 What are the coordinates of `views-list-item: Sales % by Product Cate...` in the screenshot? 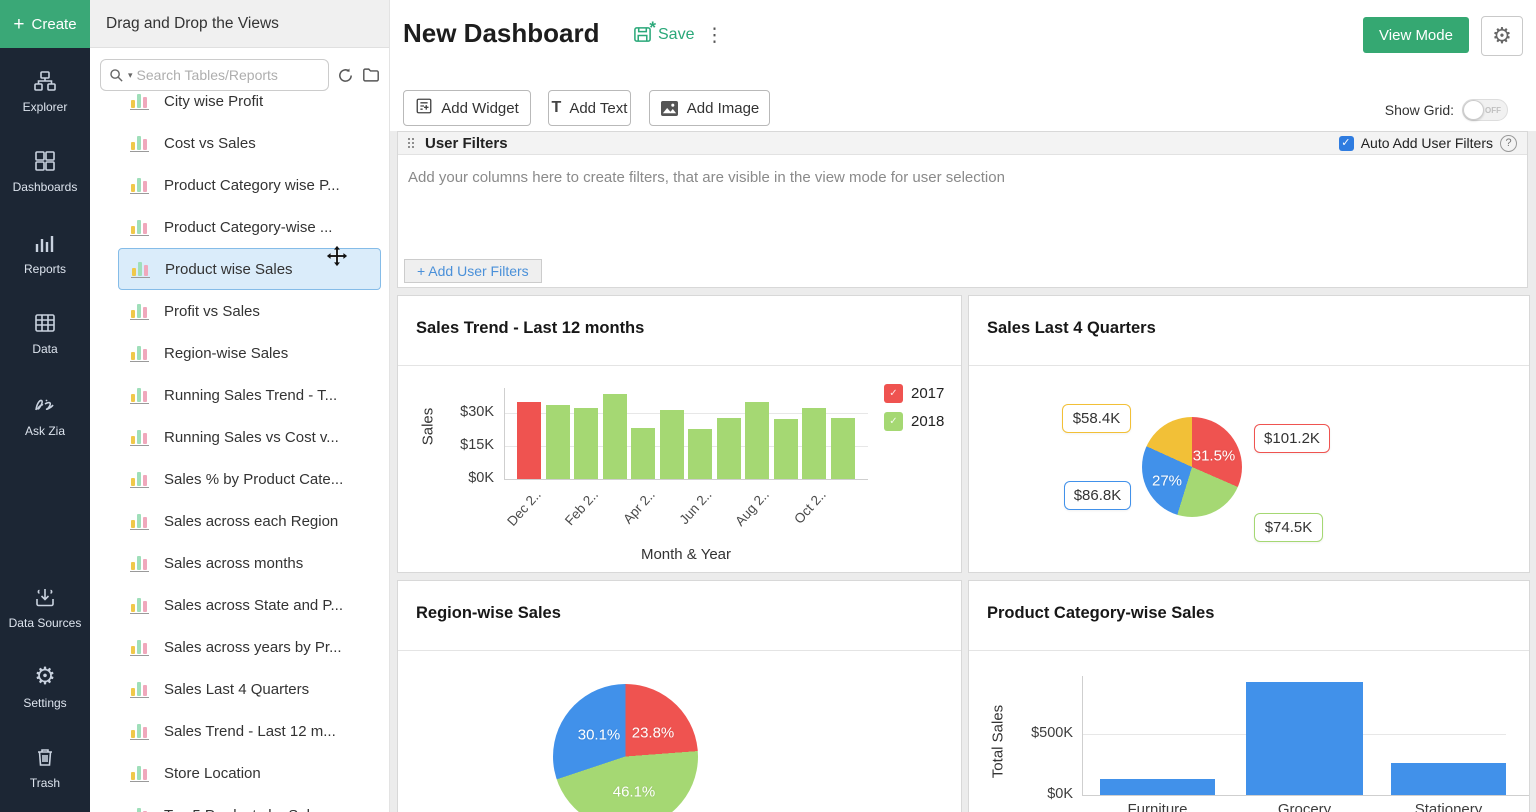 It's located at (239, 479).